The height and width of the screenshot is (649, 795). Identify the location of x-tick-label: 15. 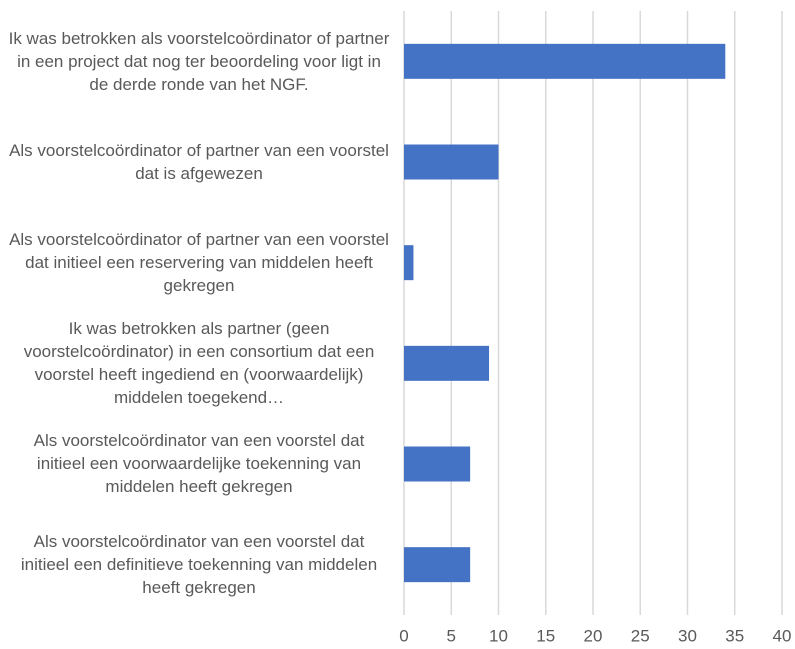
(545, 635).